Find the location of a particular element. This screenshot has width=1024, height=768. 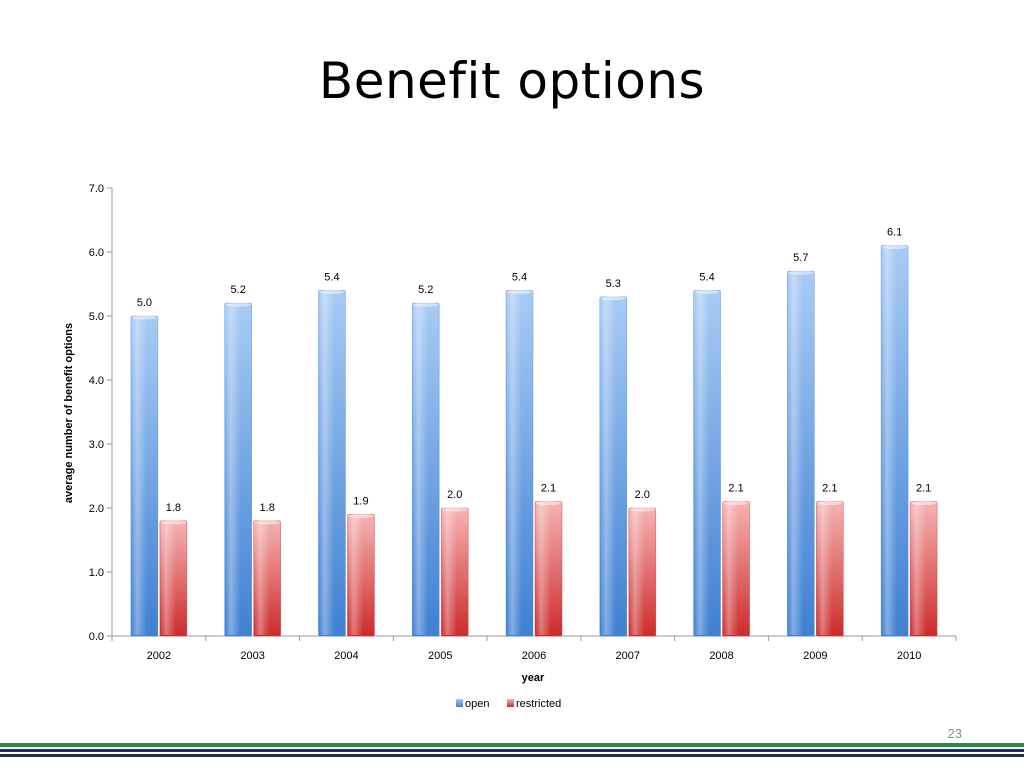

y-tick-label: 5.0 is located at coordinates (96, 317).